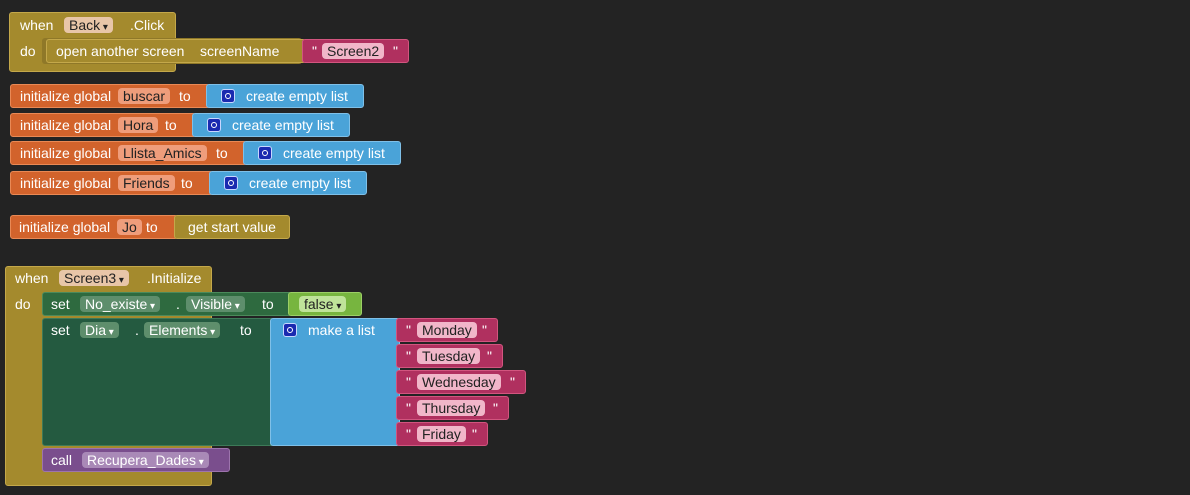 Image resolution: width=1190 pixels, height=495 pixels. I want to click on click-event-label: .Click, so click(147, 25).